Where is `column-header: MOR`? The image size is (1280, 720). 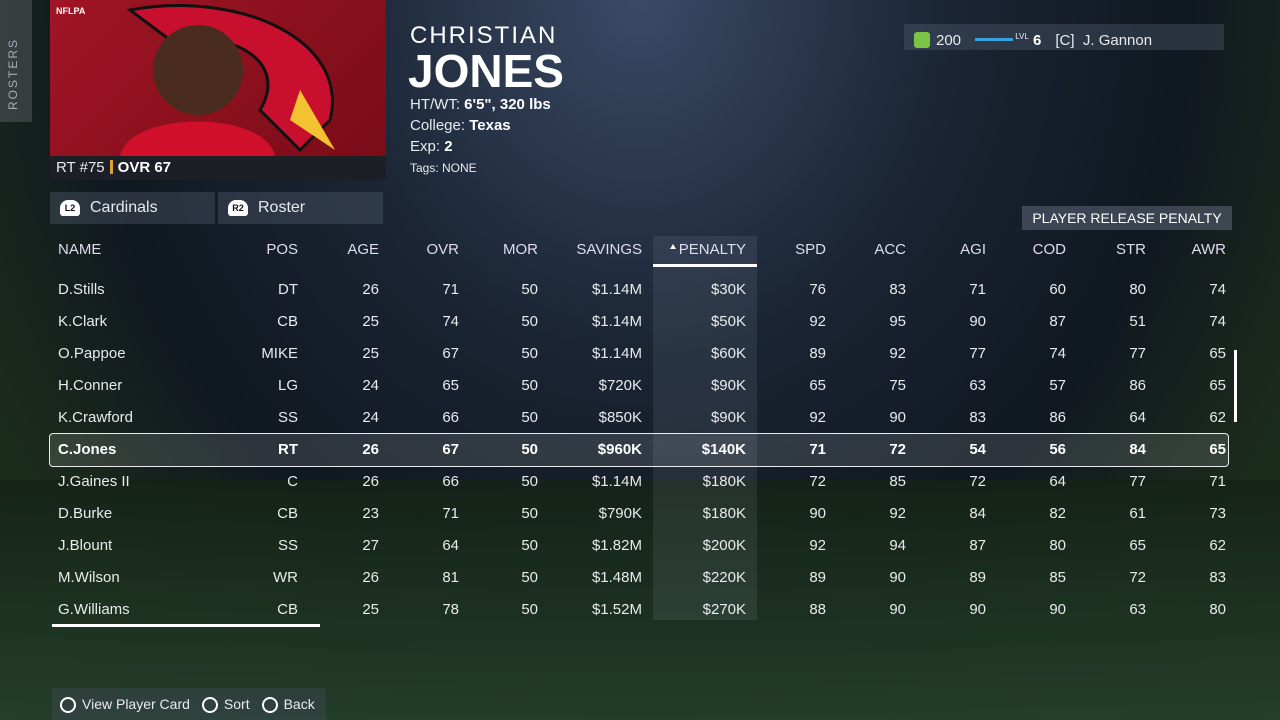
column-header: MOR is located at coordinates (520, 249).